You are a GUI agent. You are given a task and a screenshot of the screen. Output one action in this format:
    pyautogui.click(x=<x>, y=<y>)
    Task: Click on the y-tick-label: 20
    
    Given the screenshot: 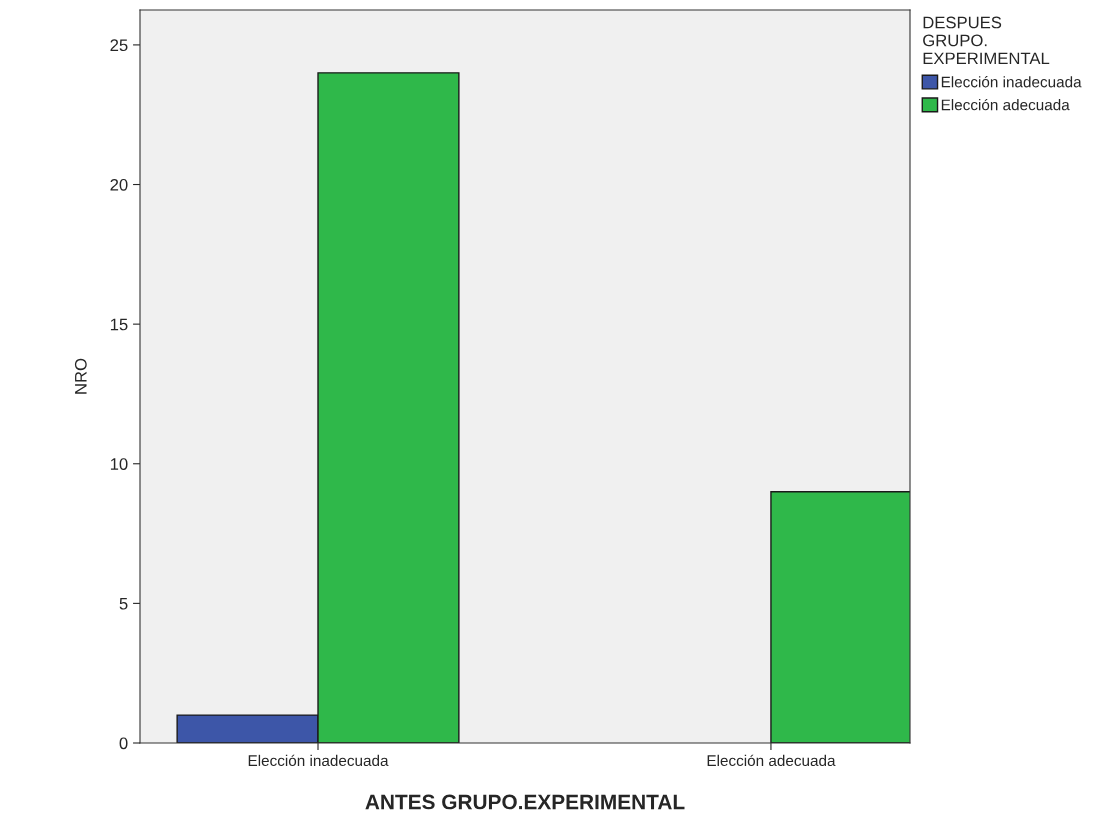 What is the action you would take?
    pyautogui.click(x=119, y=184)
    